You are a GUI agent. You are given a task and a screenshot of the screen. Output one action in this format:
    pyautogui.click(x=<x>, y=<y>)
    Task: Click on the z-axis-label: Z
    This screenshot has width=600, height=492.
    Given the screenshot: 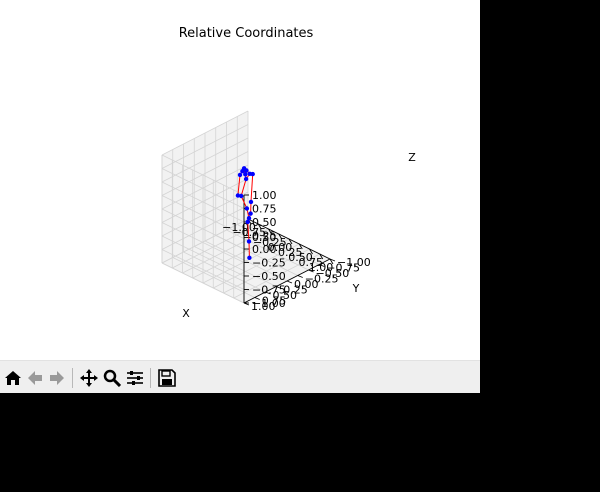 What is the action you would take?
    pyautogui.click(x=412, y=157)
    